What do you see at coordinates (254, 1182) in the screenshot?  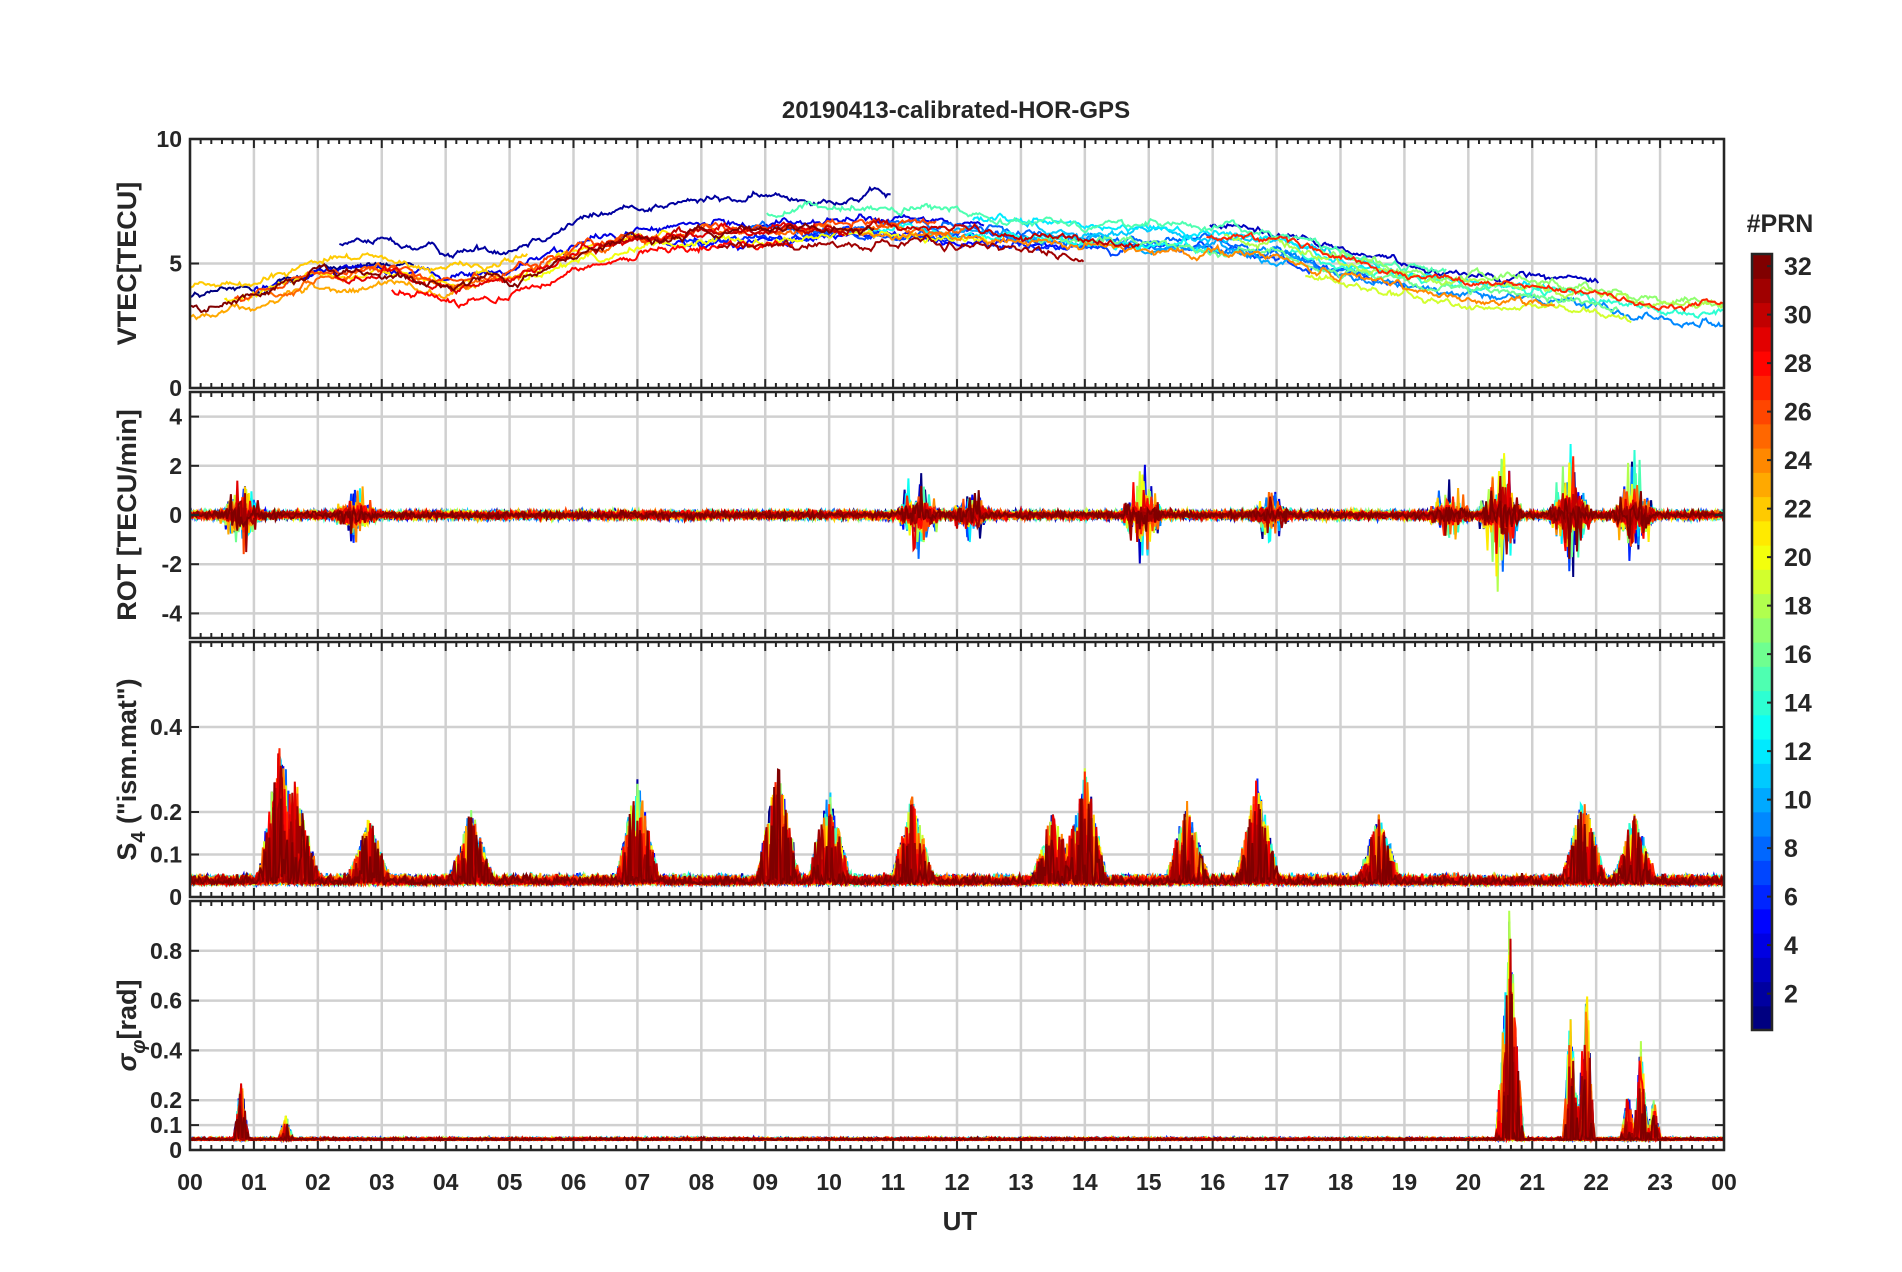 I see `x-tick-label: 01` at bounding box center [254, 1182].